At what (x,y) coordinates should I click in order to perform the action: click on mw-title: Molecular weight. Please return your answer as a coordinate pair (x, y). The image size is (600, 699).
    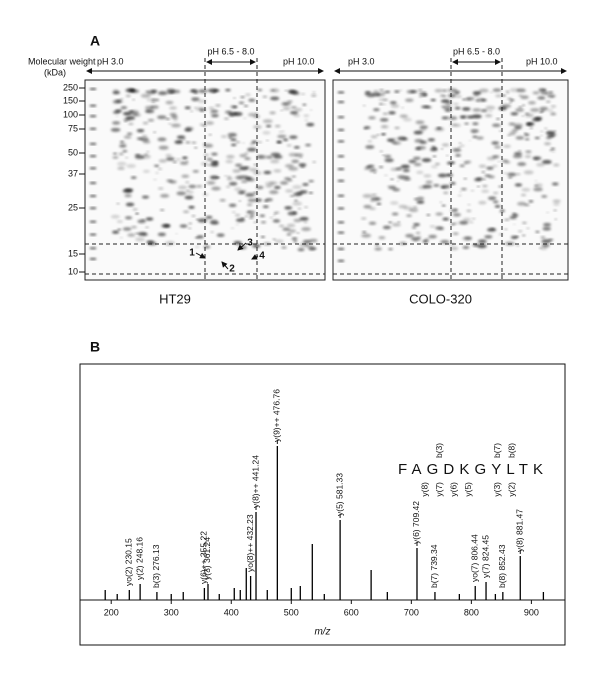
    Looking at the image, I should click on (62, 61).